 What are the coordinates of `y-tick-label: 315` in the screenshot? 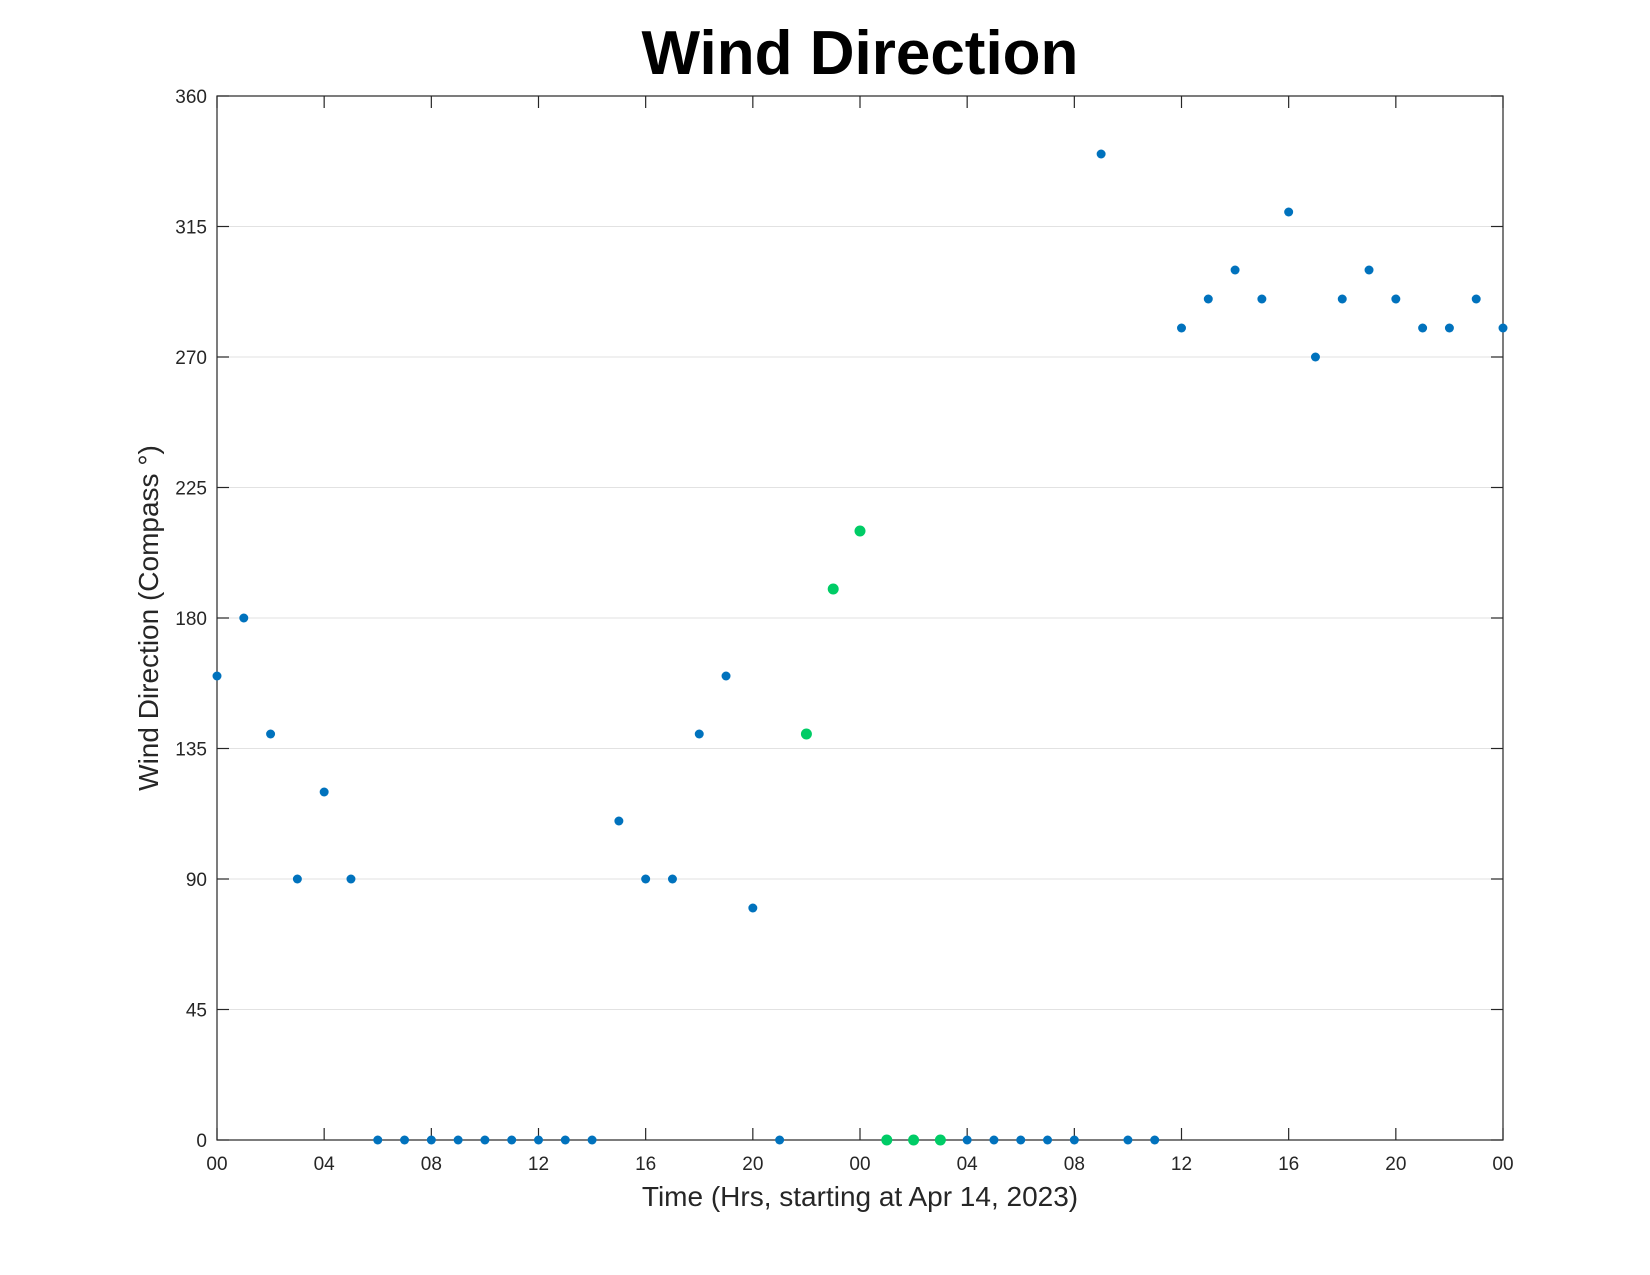 It's located at (191, 228).